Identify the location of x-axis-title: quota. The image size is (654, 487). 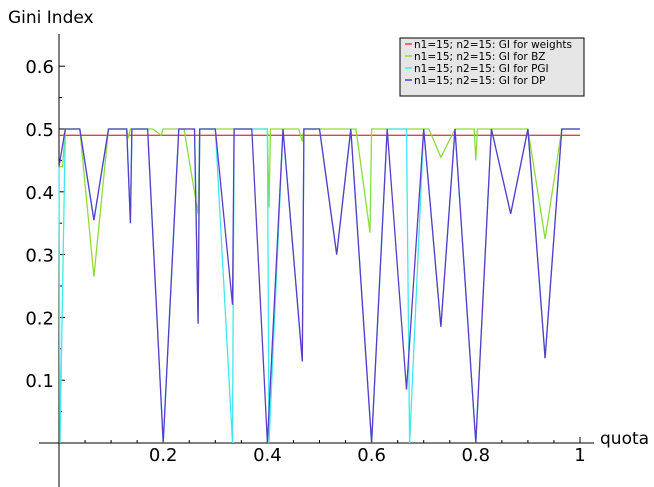
(624, 439).